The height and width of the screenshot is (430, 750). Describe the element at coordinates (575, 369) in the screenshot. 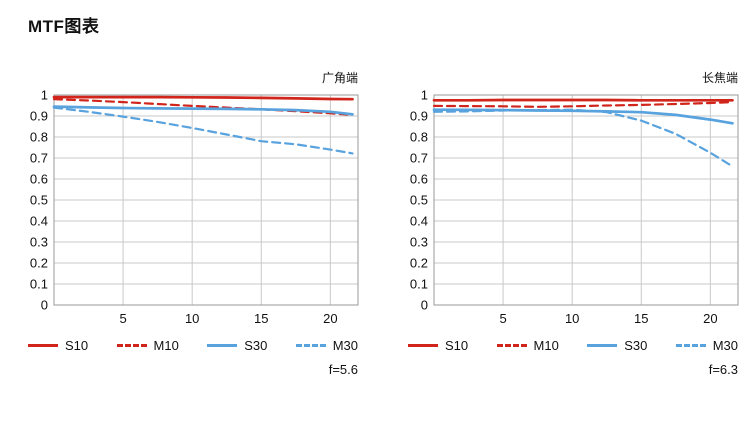

I see `aperture-label-tele: f=6.3` at that location.